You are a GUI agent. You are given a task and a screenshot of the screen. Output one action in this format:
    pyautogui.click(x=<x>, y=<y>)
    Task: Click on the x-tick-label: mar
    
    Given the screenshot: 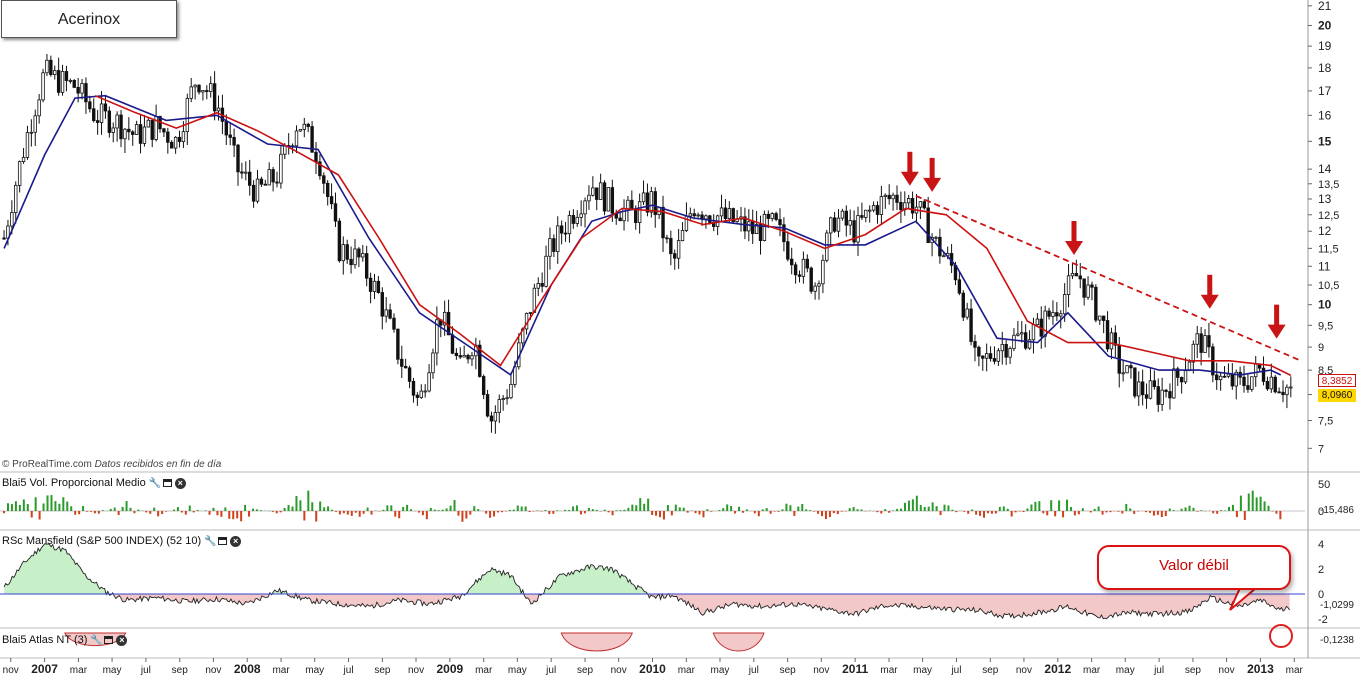 What is the action you would take?
    pyautogui.click(x=889, y=670)
    